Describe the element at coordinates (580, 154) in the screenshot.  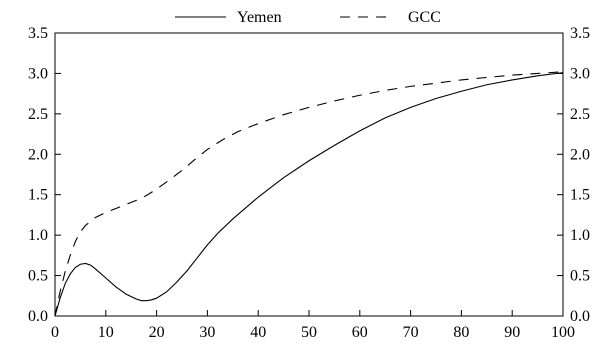
I see `y-tick-label-right: 2.0` at that location.